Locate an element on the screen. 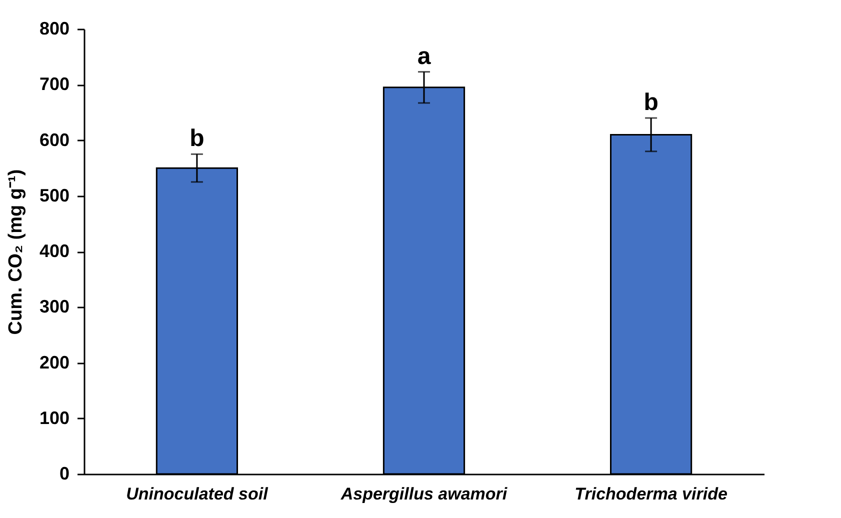 The width and height of the screenshot is (841, 518). y-tick-label: 600 is located at coordinates (54, 140).